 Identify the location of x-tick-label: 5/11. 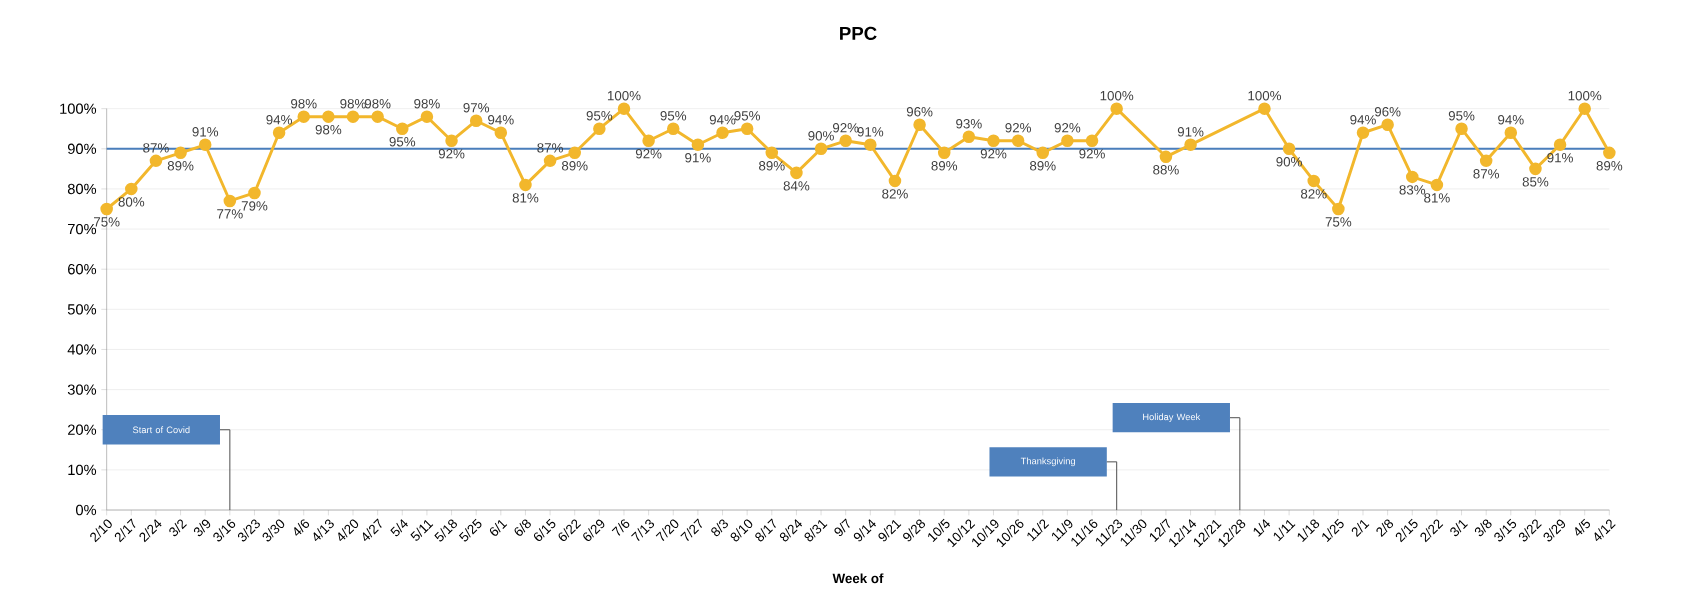
(422, 530).